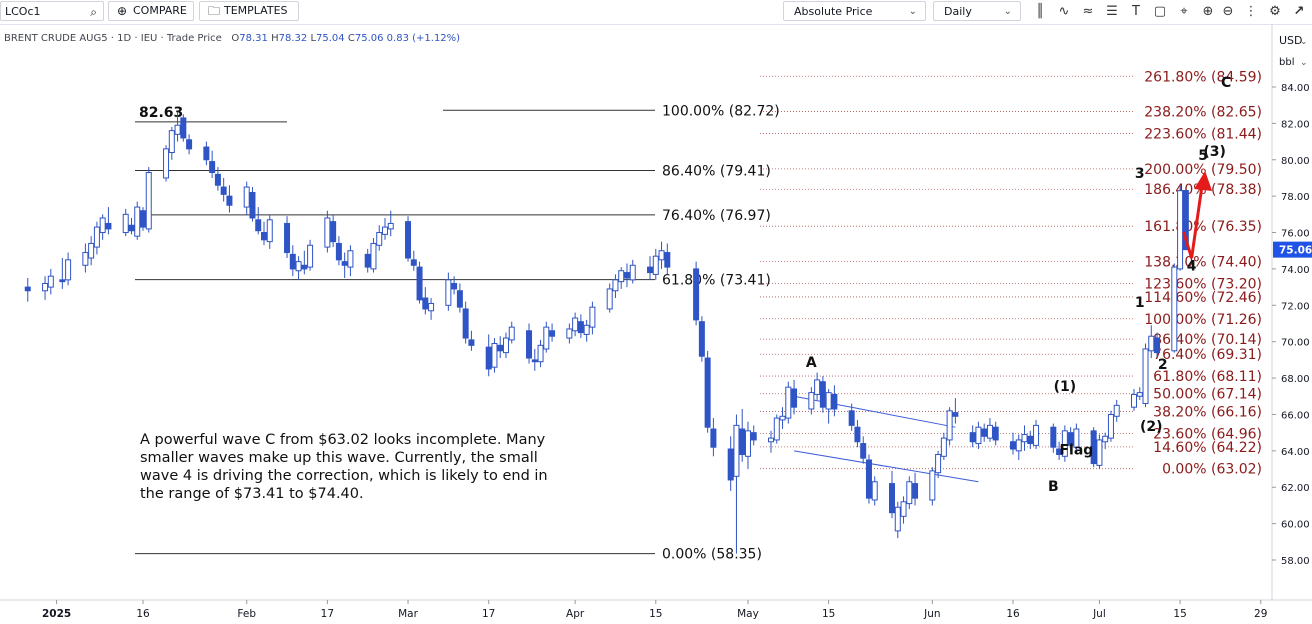 The width and height of the screenshot is (1312, 624). I want to click on wave-label: C, so click(1226, 83).